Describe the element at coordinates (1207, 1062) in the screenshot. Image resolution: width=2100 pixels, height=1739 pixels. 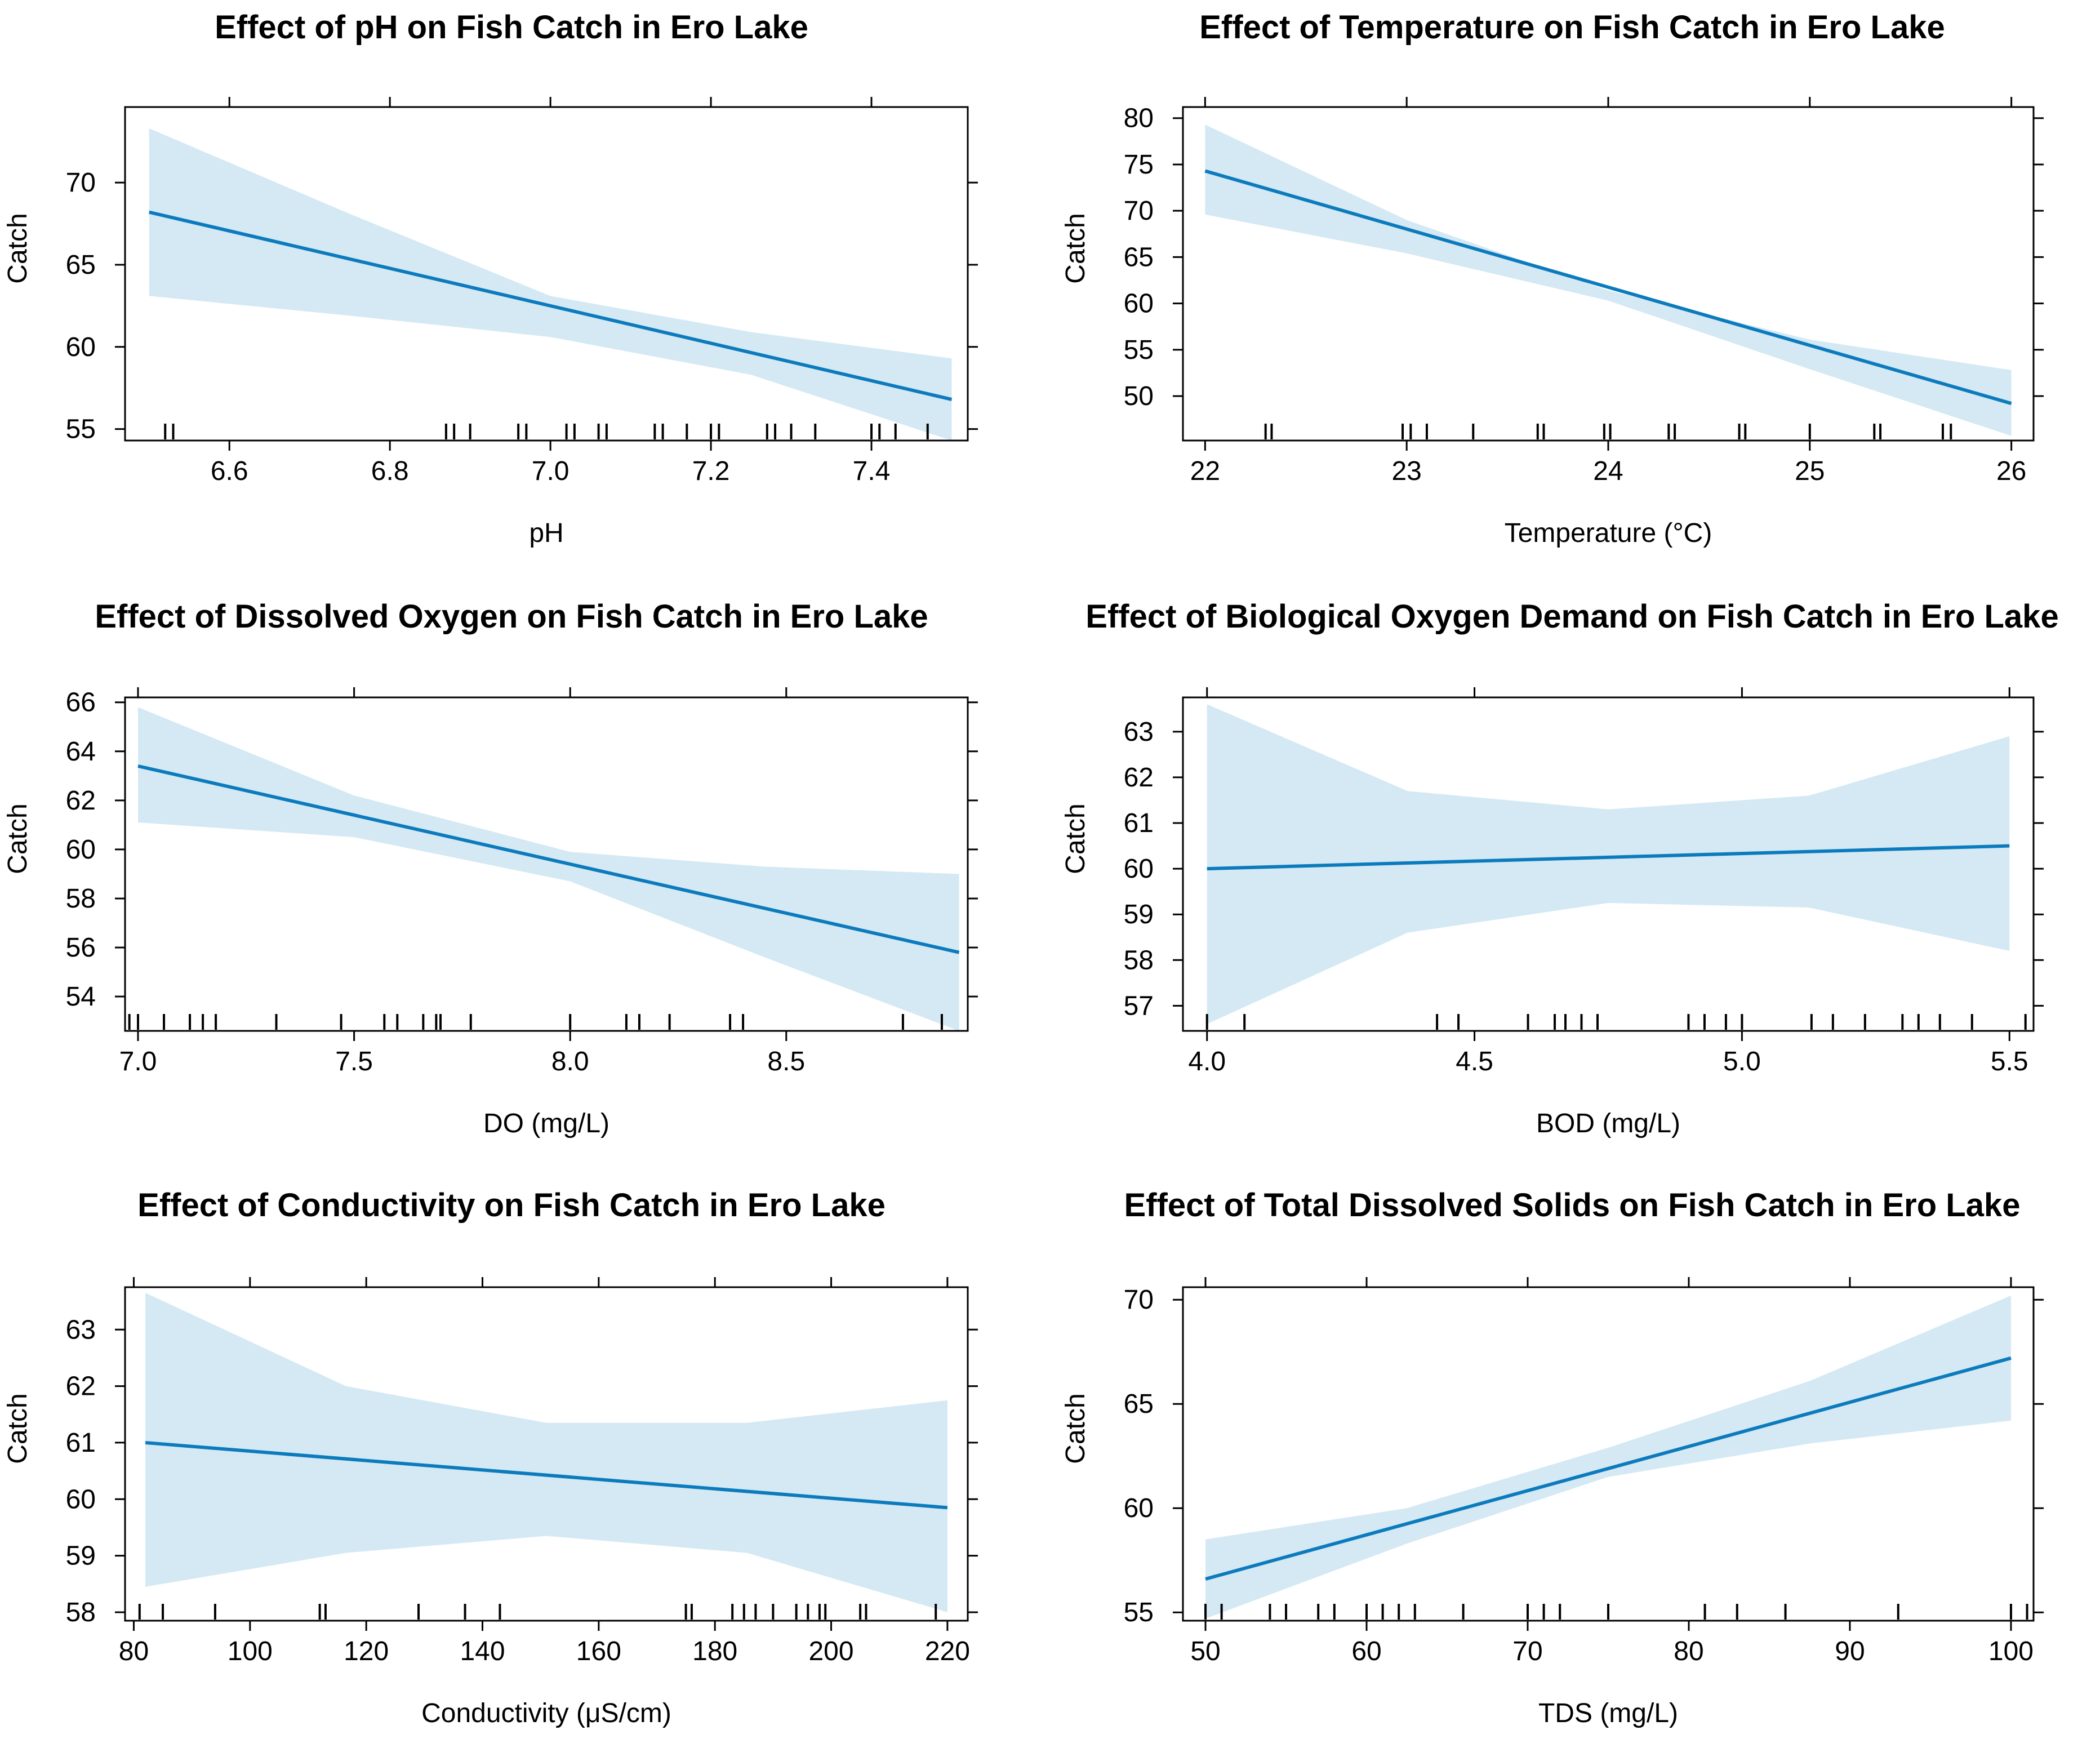
I see `x-tick-label: 4.0` at that location.